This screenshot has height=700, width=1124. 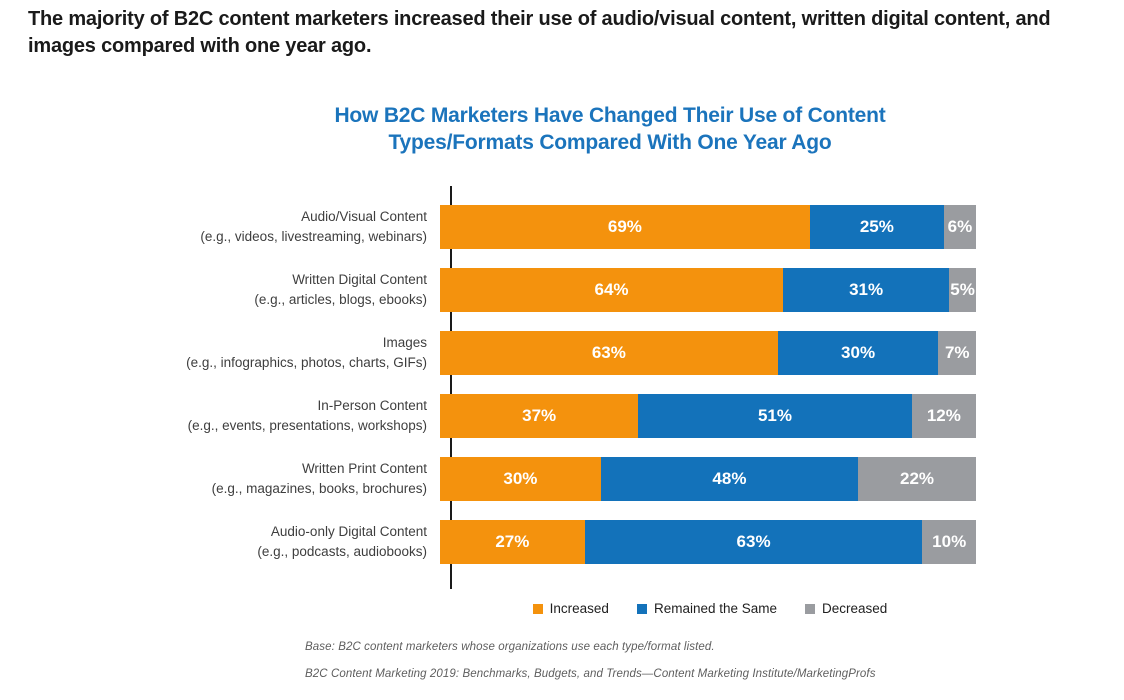 I want to click on category-sublabel: (e.g., videos, livestreaming, webinars), so click(x=313, y=236).